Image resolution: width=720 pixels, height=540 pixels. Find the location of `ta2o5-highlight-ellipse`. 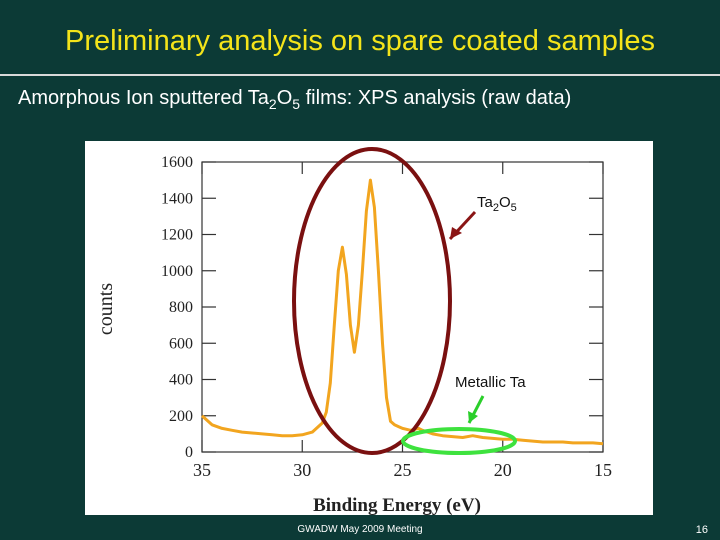

ta2o5-highlight-ellipse is located at coordinates (372, 301).